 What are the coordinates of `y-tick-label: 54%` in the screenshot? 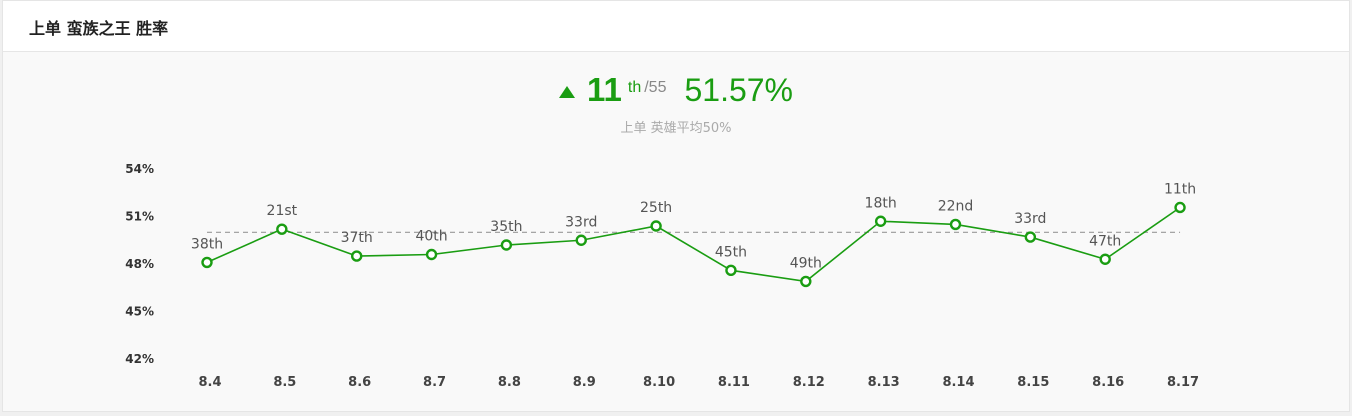 It's located at (139, 169).